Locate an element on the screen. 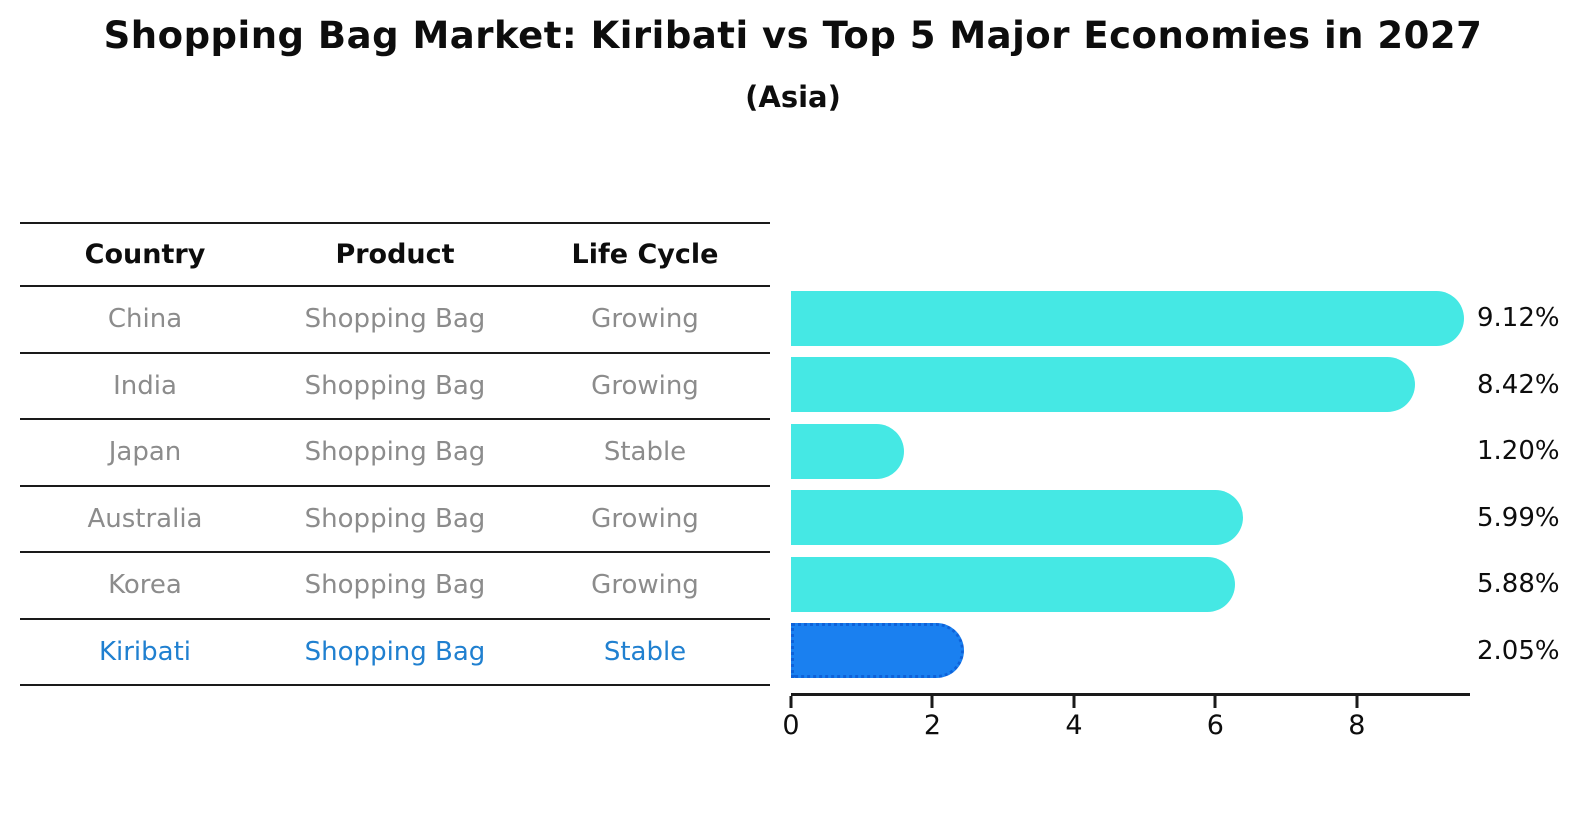  value-label: 5.99% is located at coordinates (1518, 517).